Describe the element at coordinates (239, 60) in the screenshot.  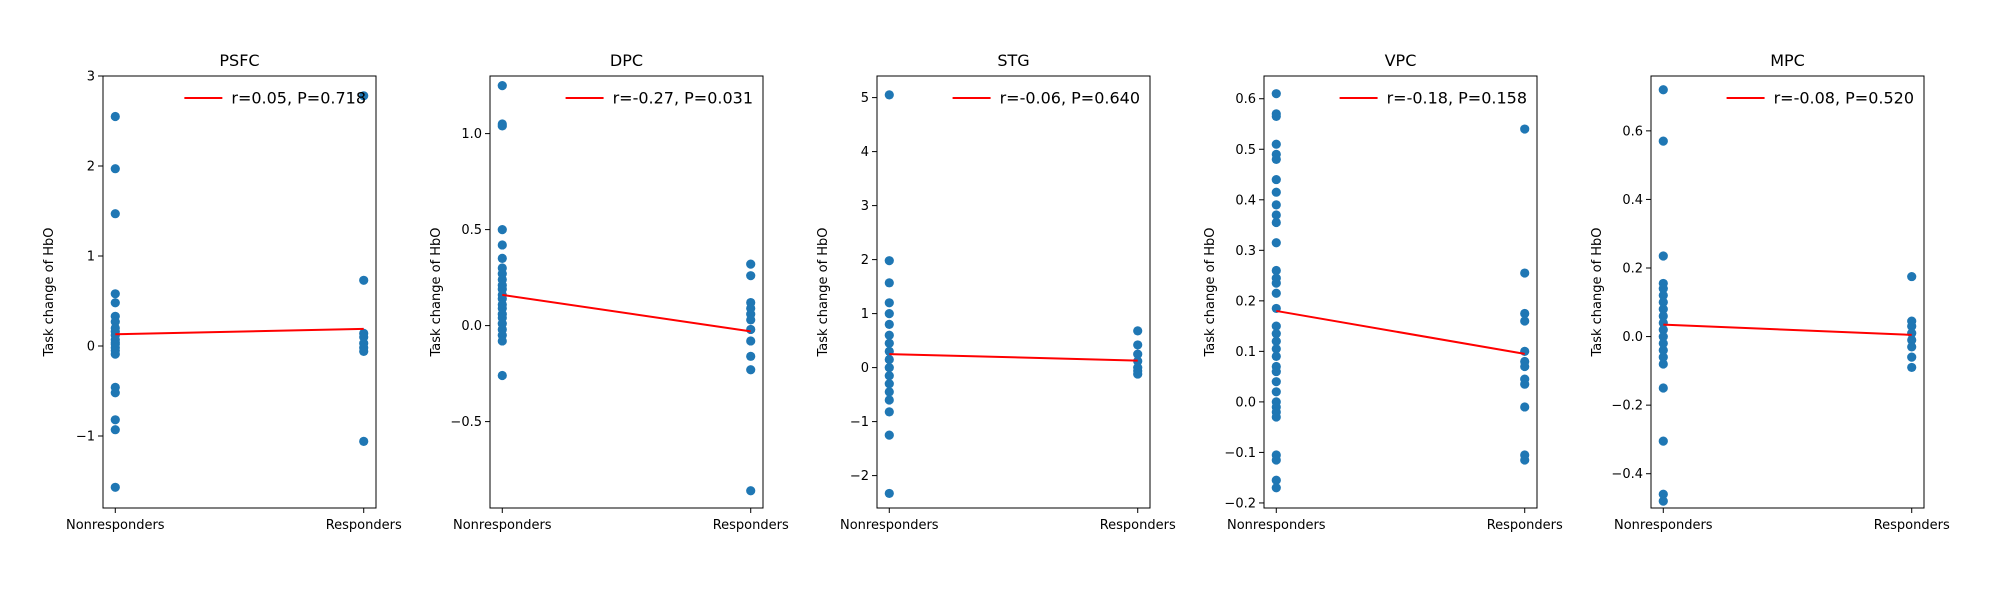
I see `panel-title: PSFC` at that location.